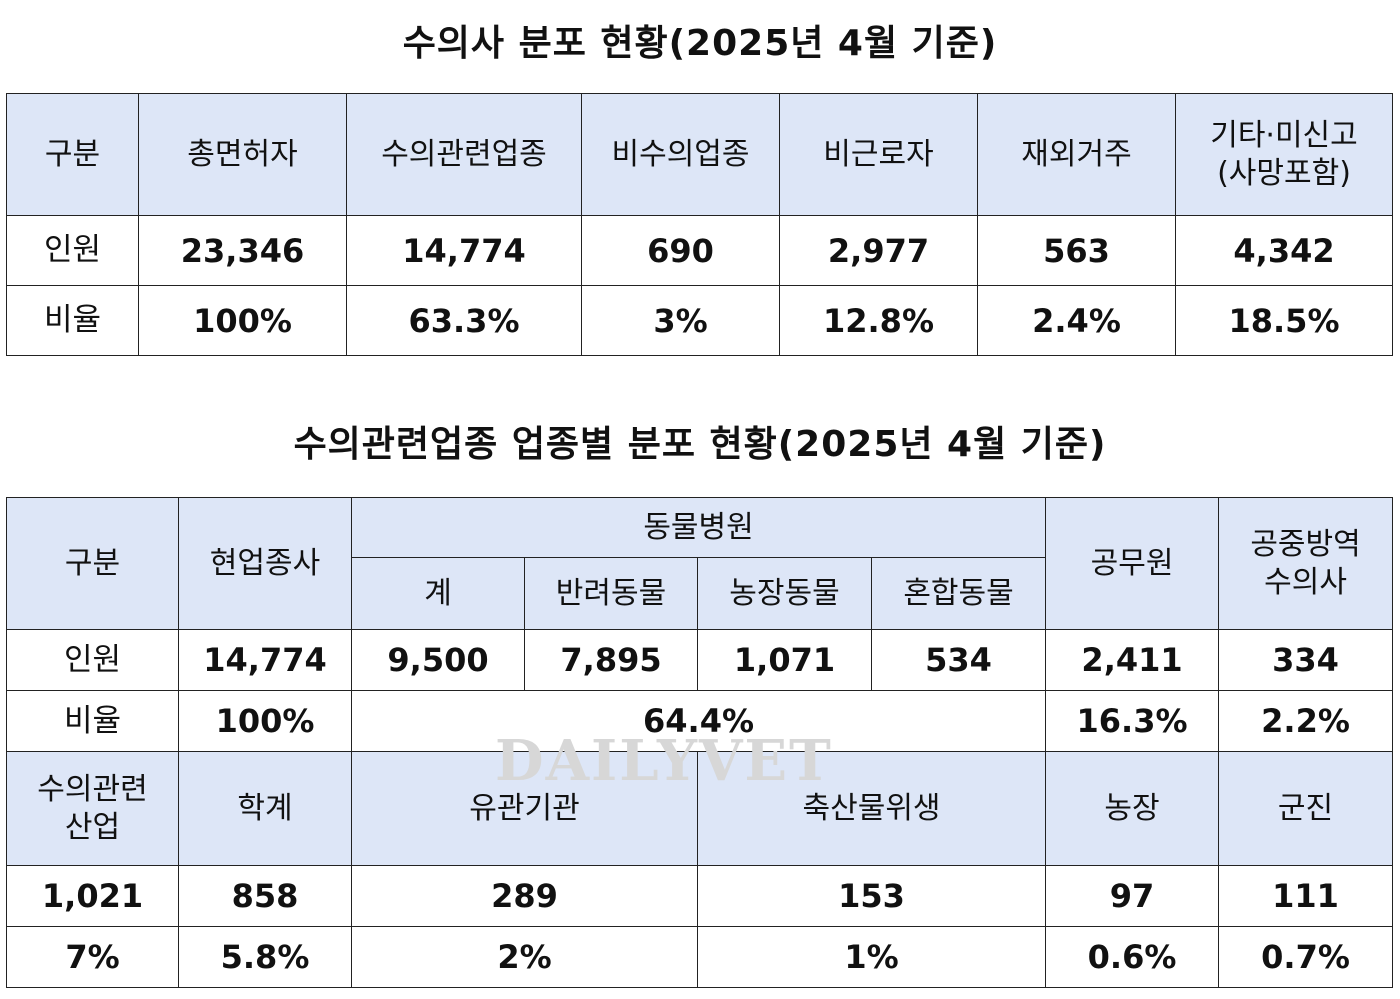  What do you see at coordinates (524, 808) in the screenshot?
I see `header-cell: 유관기관` at bounding box center [524, 808].